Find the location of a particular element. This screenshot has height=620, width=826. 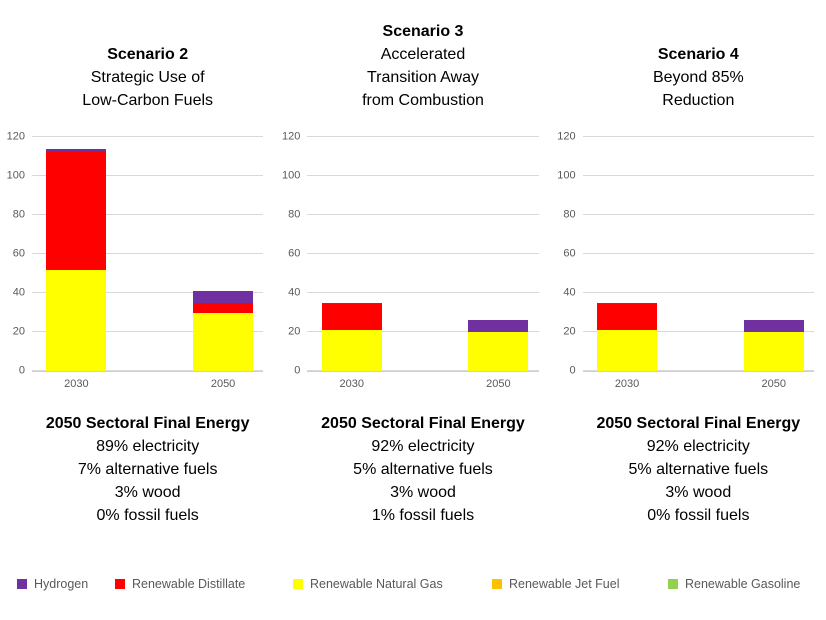

chart-subtitle-line: Low-Carbon Fuels is located at coordinates (148, 100).